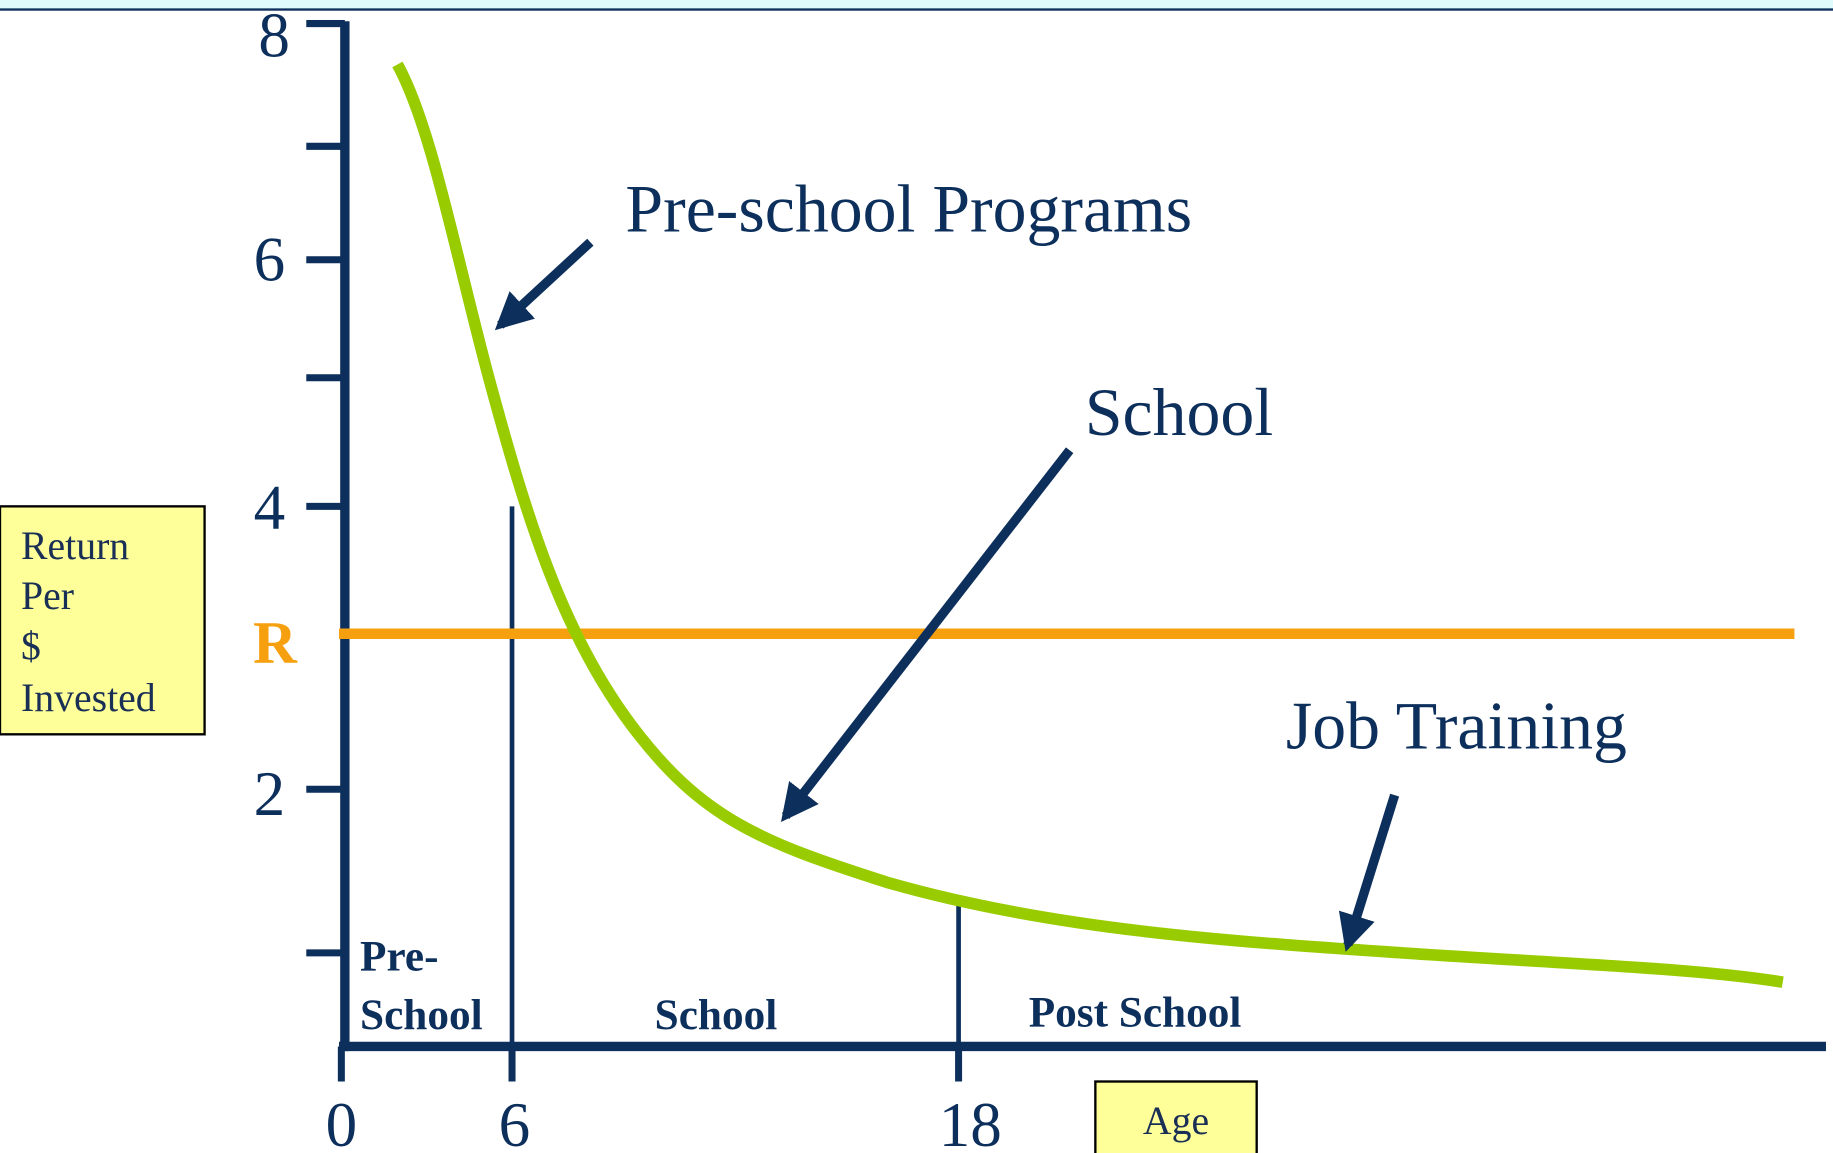  What do you see at coordinates (275, 643) in the screenshot?
I see `threshold-label: R` at bounding box center [275, 643].